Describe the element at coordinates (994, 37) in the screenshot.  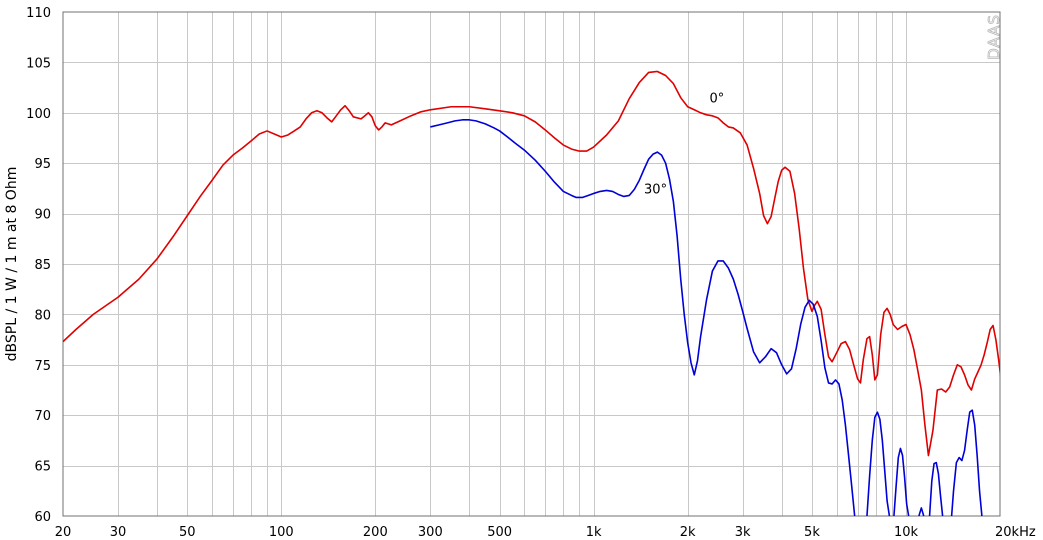
I see `daas-watermark: DAAS` at that location.